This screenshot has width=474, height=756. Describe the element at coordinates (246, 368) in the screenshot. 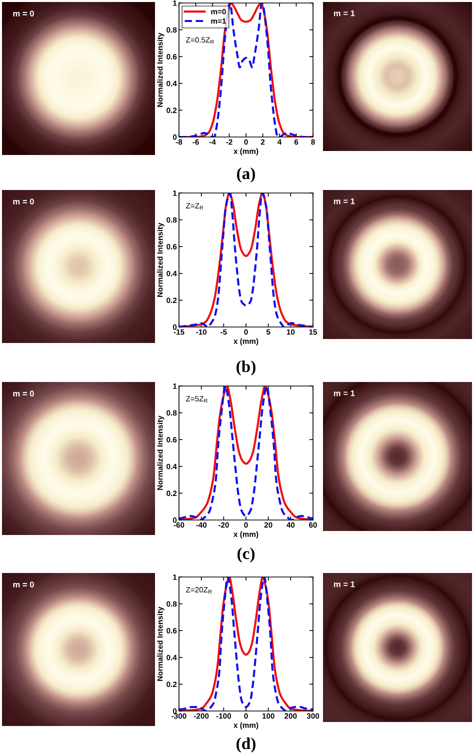

I see `text: (b)` at that location.